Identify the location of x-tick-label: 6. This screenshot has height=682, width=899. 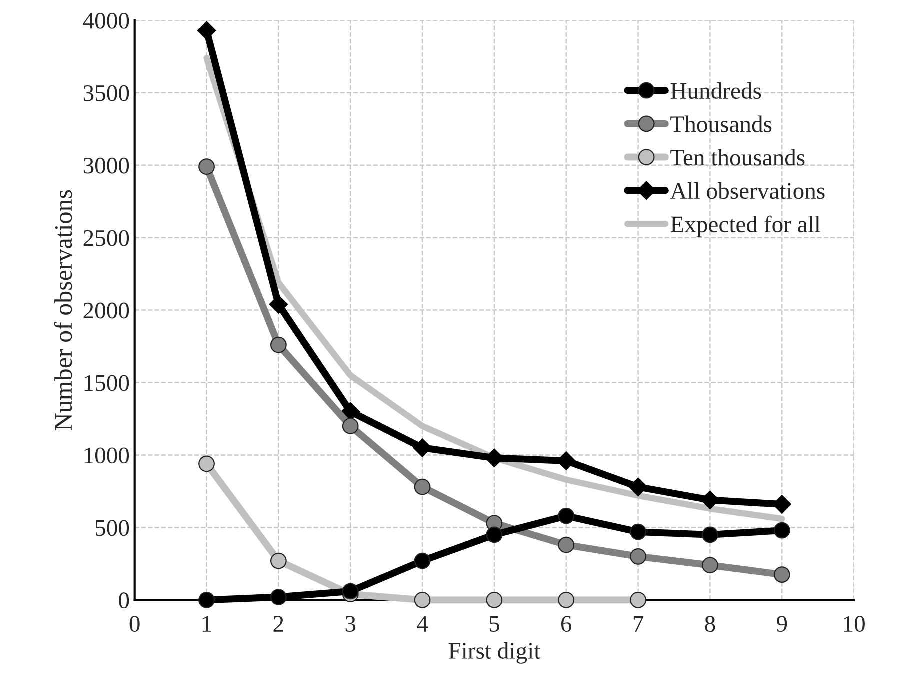
(566, 624).